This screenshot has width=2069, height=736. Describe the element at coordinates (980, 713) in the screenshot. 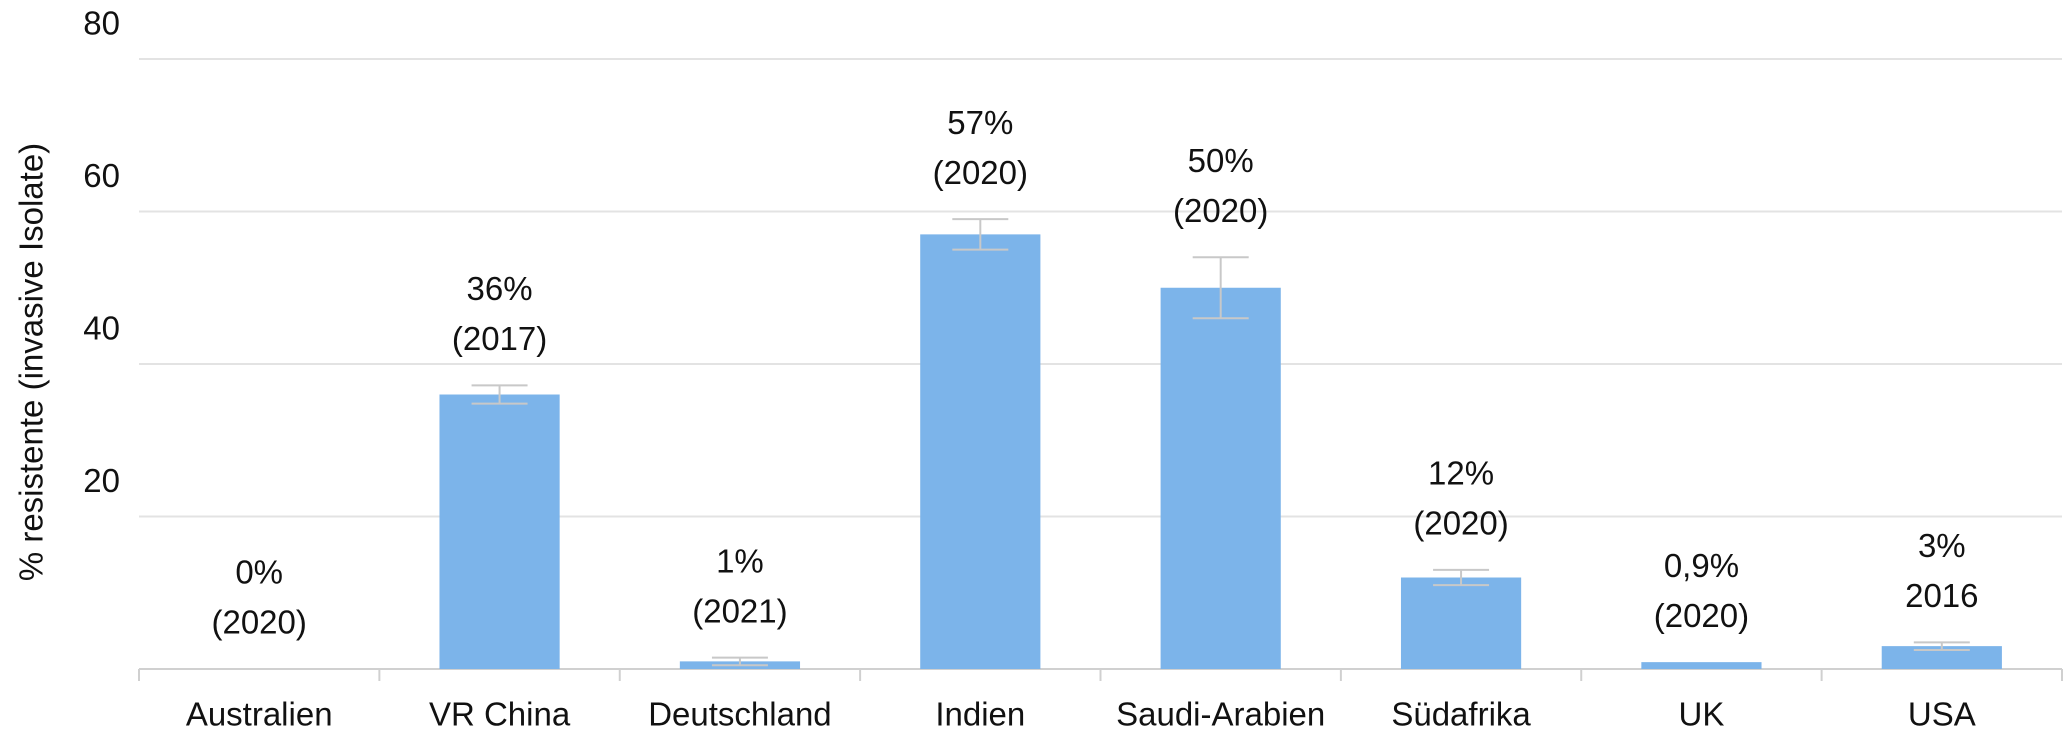

I see `x-tick-label: Indien` at that location.